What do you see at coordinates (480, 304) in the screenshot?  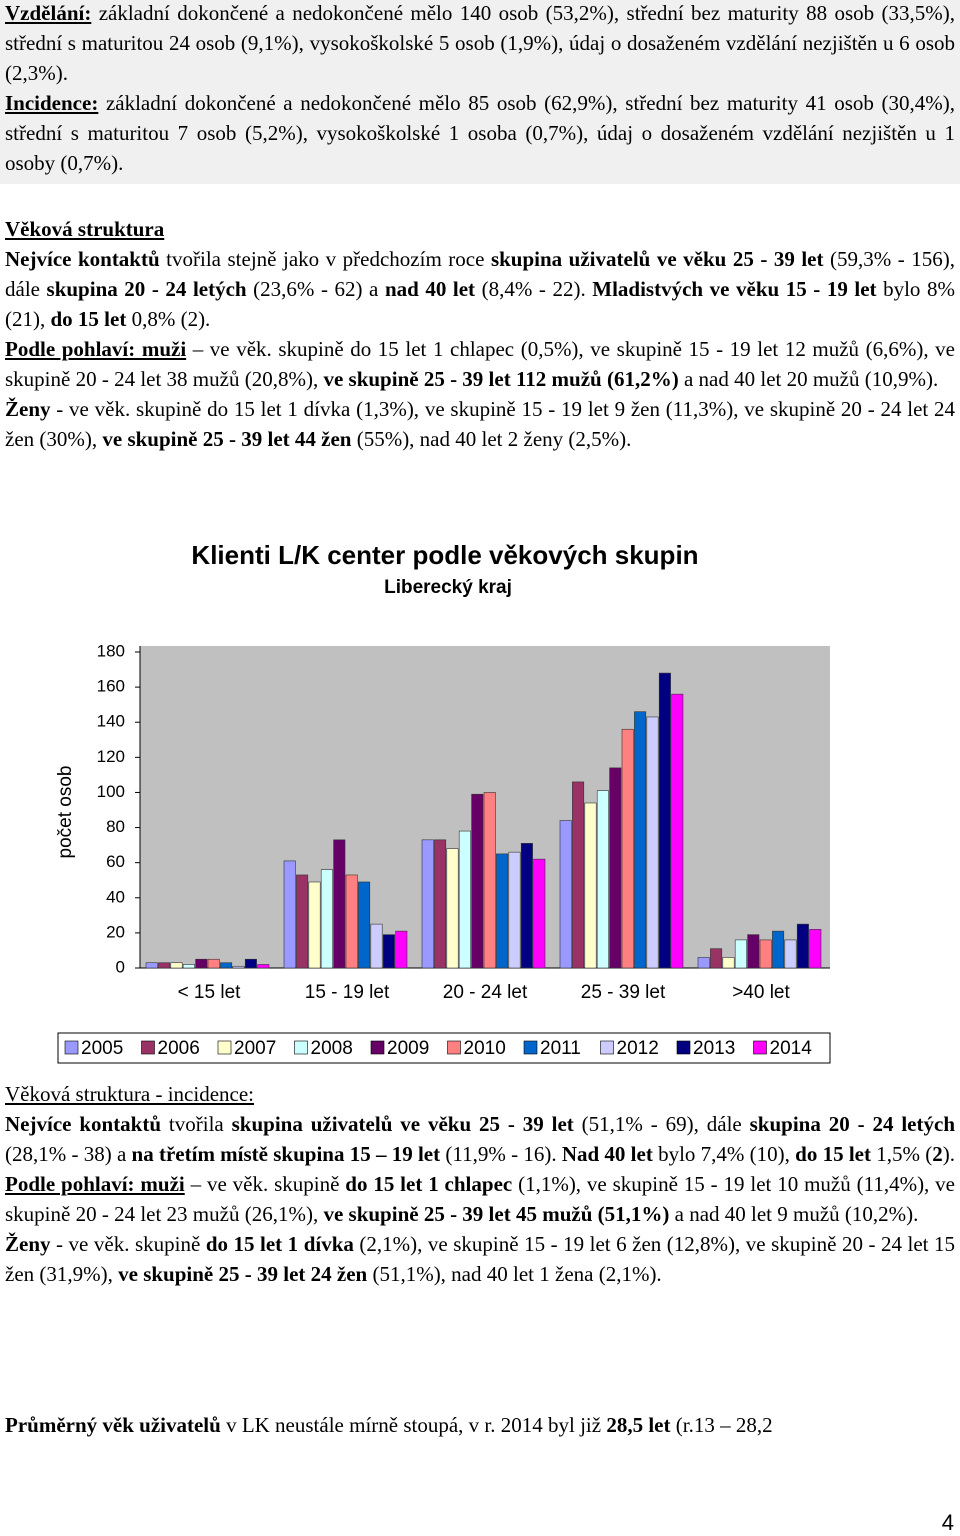 I see `text-run: bylo 8% (21),` at bounding box center [480, 304].